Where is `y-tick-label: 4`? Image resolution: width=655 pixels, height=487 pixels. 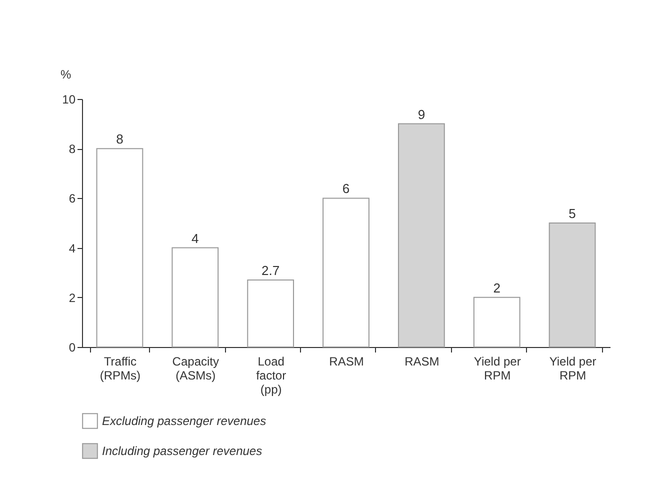 y-tick-label: 4 is located at coordinates (72, 248).